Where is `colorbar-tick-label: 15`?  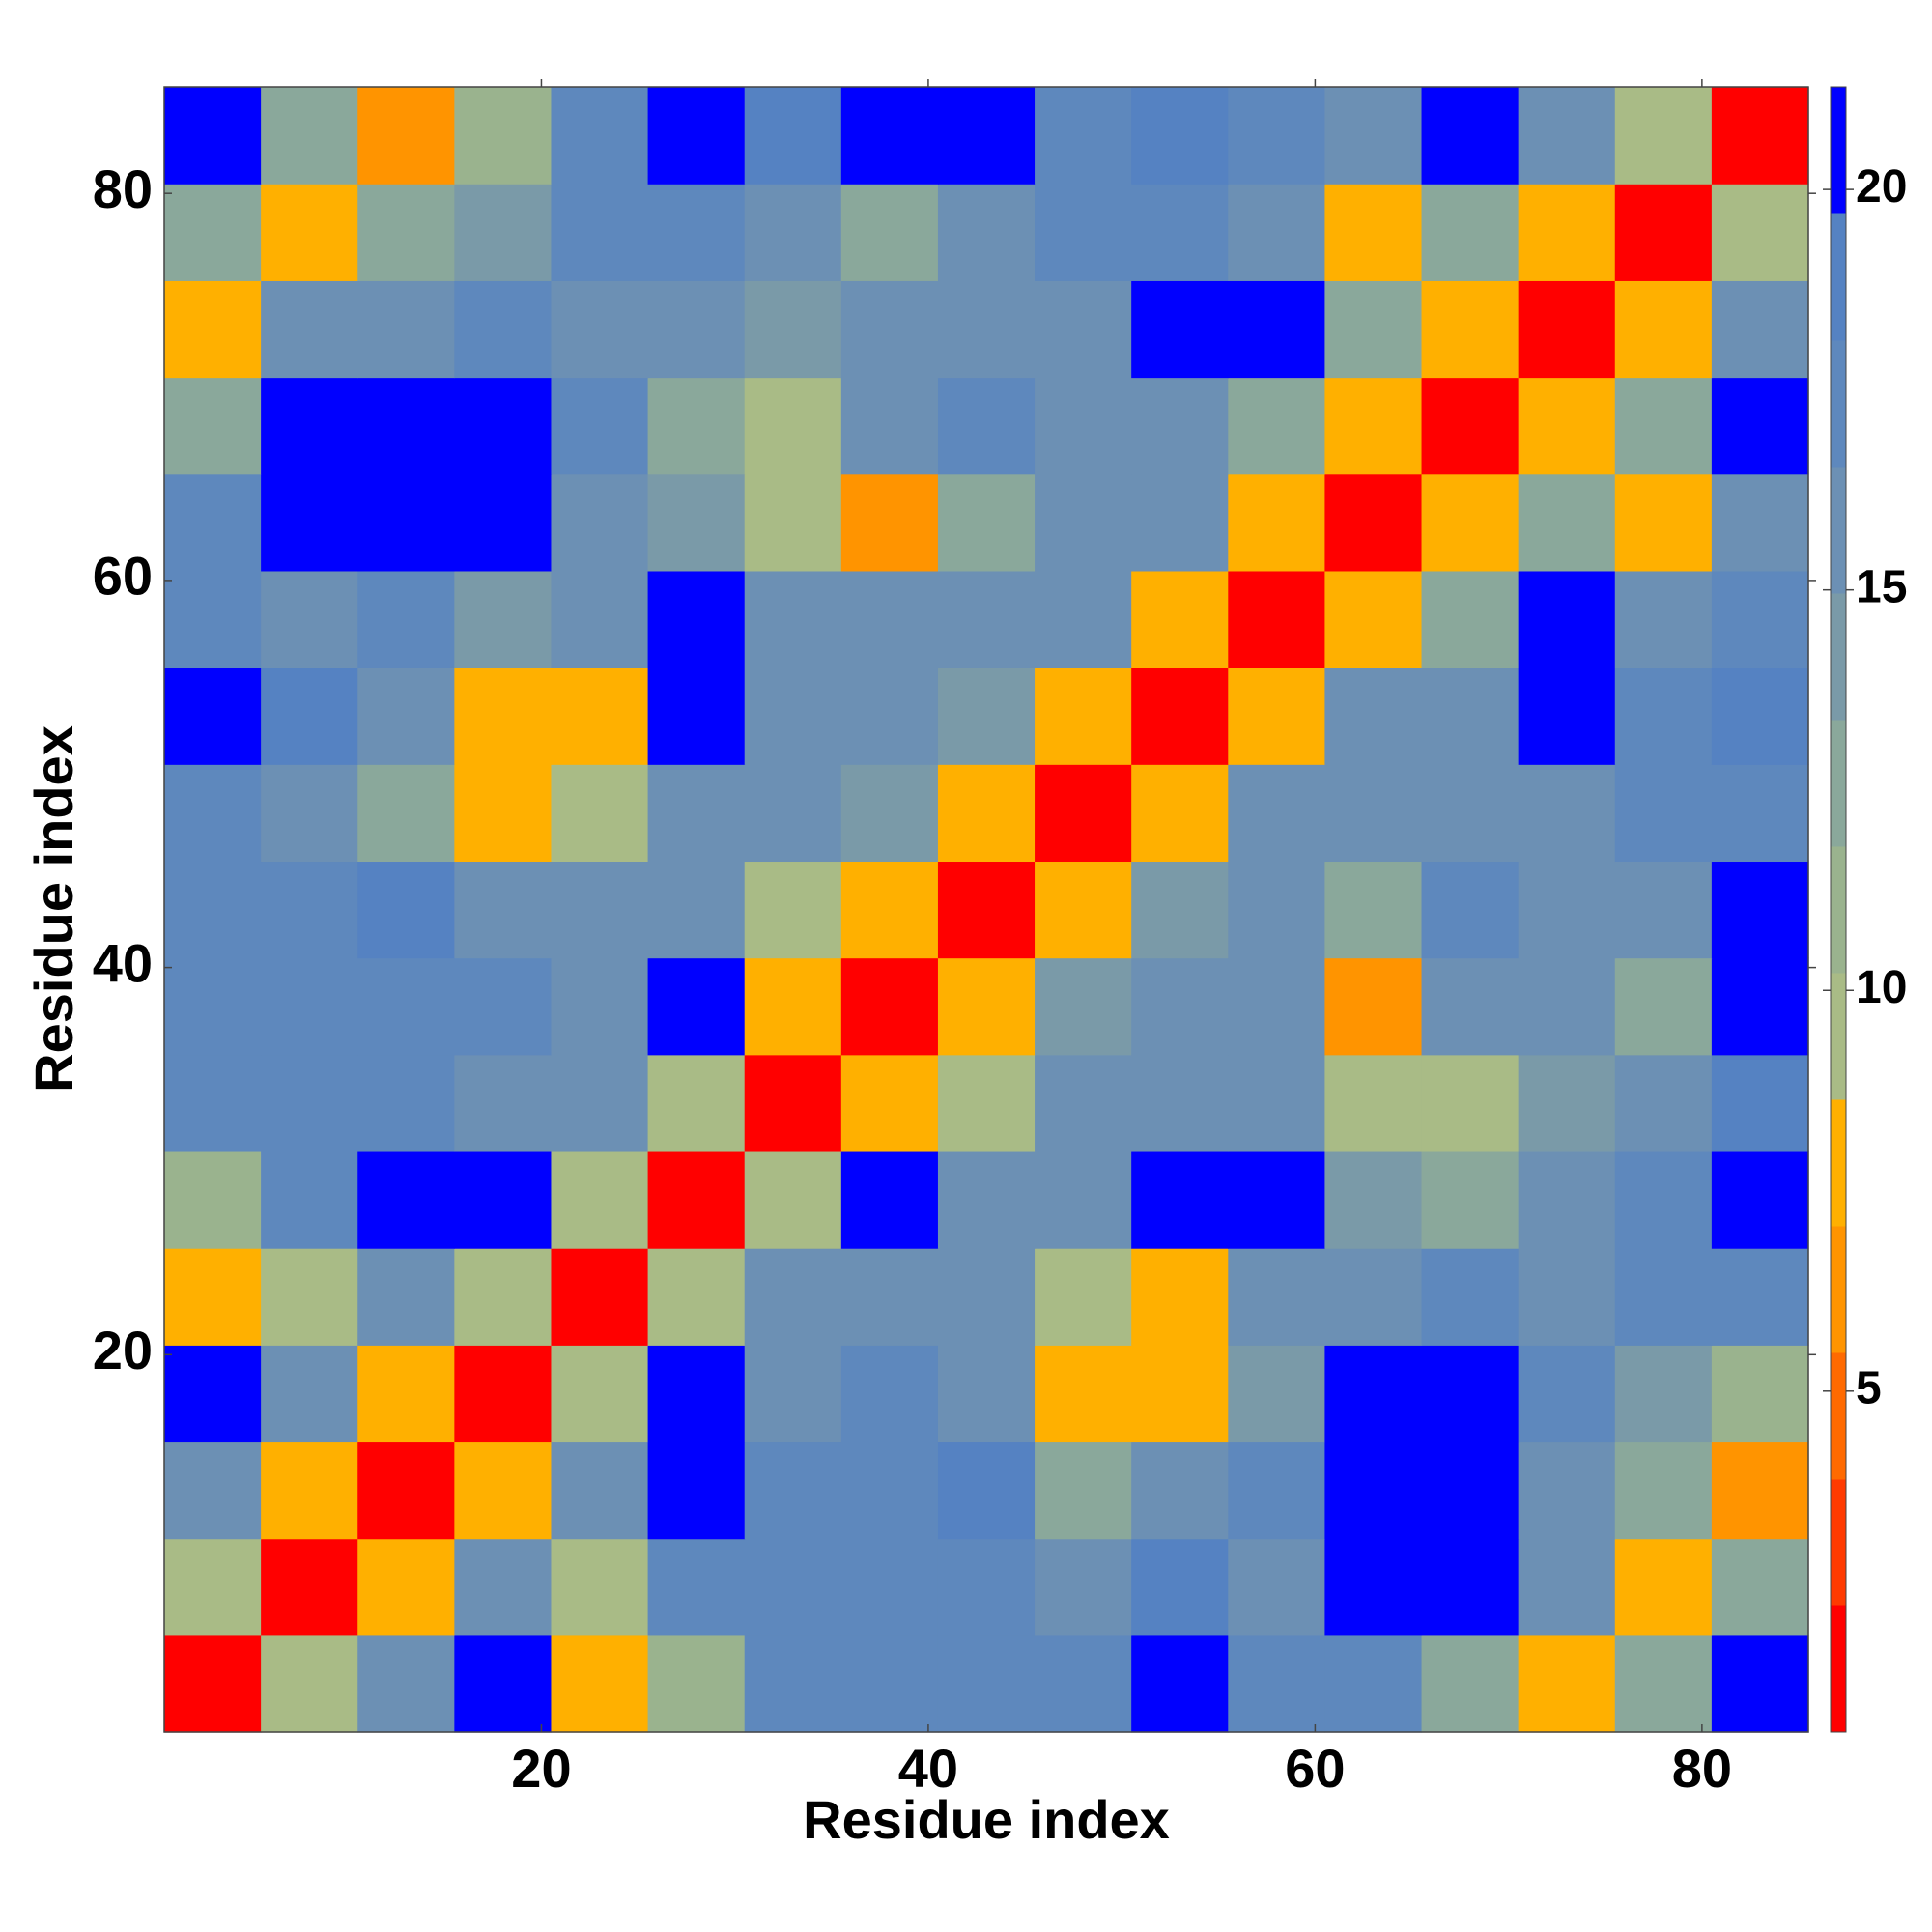
colorbar-tick-label: 15 is located at coordinates (1881, 586).